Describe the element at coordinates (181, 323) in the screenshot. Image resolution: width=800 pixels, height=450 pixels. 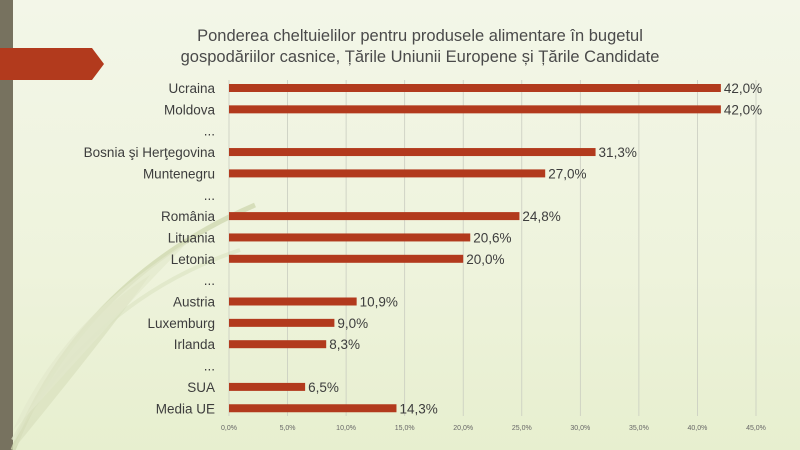
I see `category-label: Luxemburg` at that location.